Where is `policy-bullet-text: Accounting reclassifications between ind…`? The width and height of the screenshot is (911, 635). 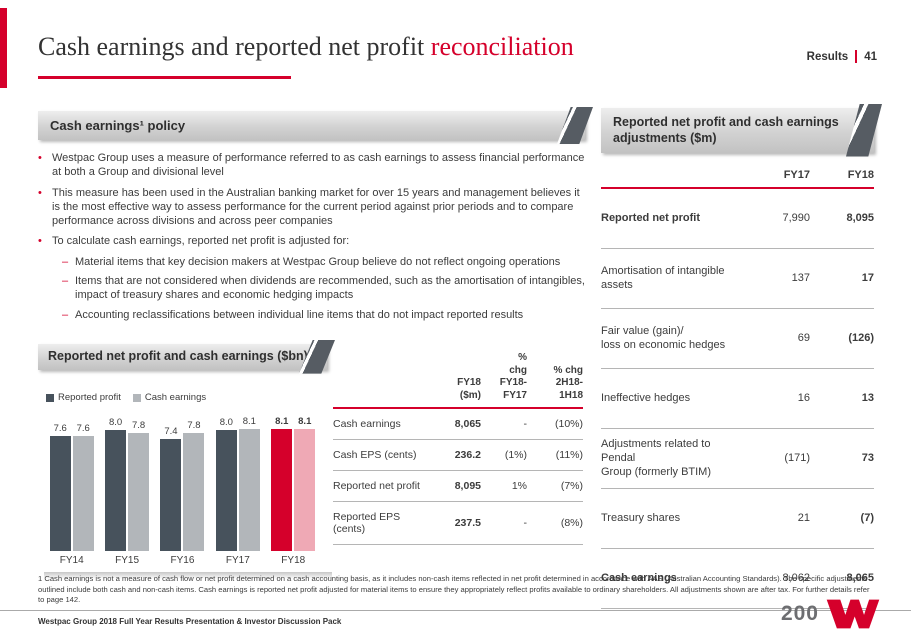 policy-bullet-text: Accounting reclassifications between ind… is located at coordinates (299, 314).